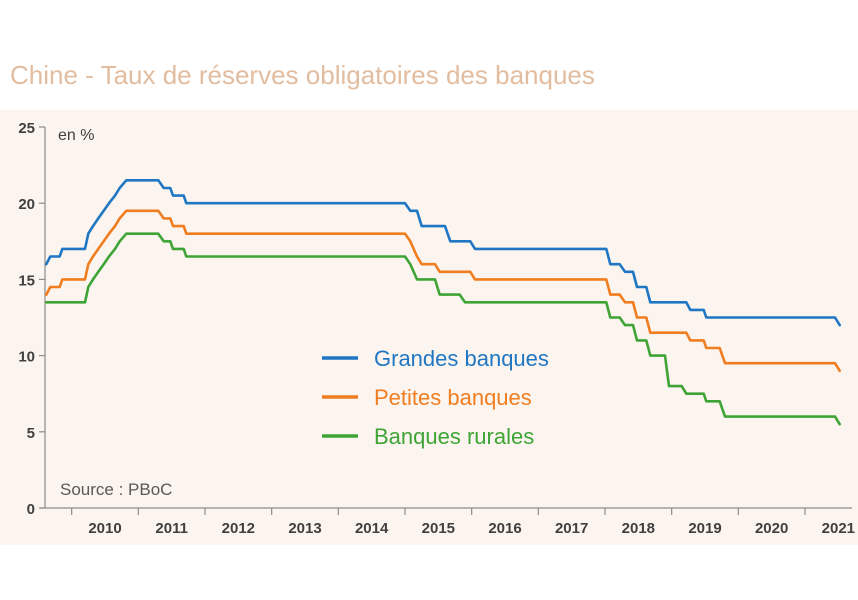 This screenshot has height=600, width=858. What do you see at coordinates (116, 489) in the screenshot?
I see `source-label: Source : PBoC` at bounding box center [116, 489].